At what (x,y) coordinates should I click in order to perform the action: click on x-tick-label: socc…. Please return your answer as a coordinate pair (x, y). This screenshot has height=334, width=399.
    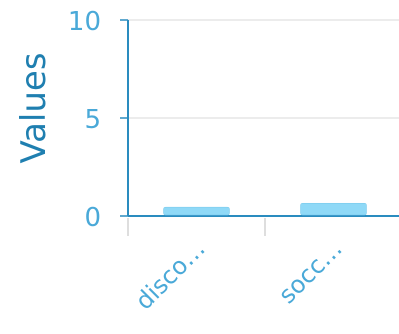
    Looking at the image, I should click on (310, 271).